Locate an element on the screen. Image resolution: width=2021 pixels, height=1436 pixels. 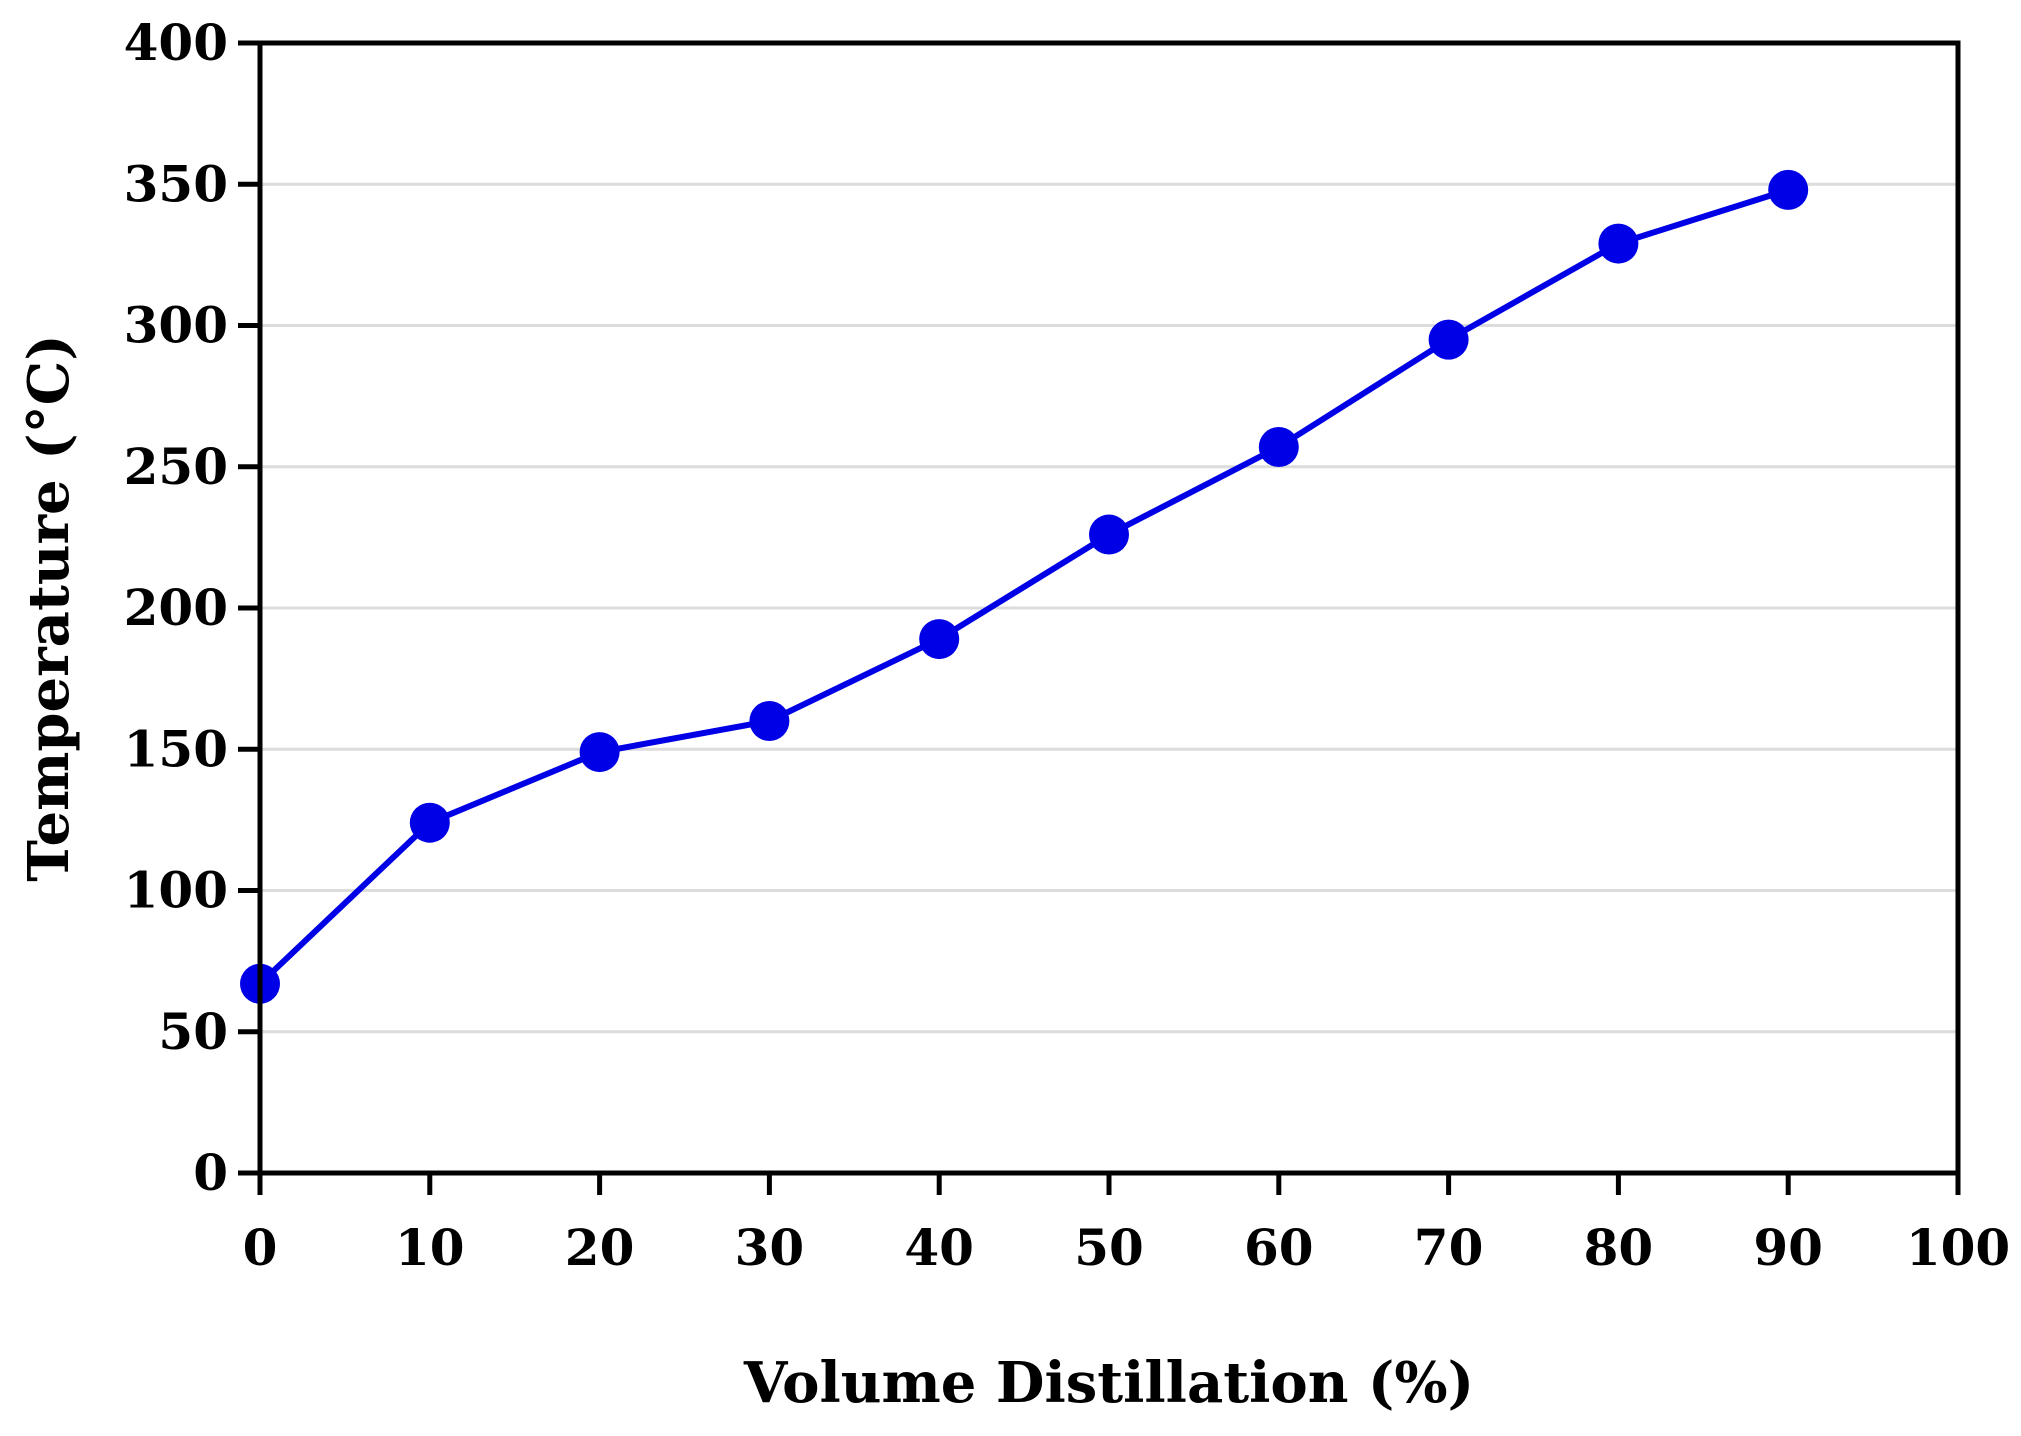
x-tick-label: 10 is located at coordinates (430, 1247).